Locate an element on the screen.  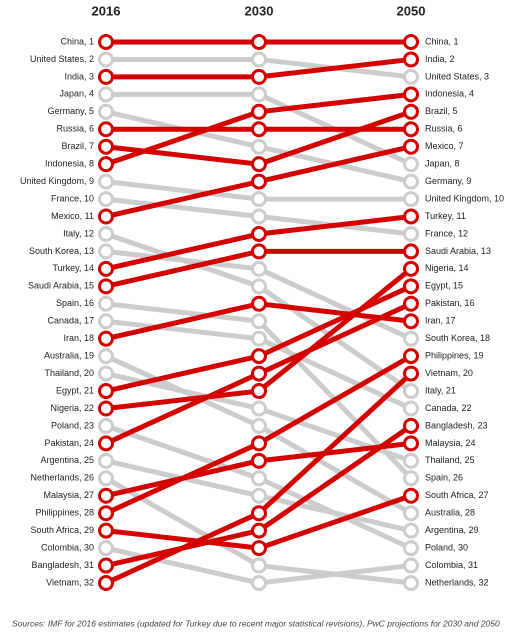
left-label: Vietnam, 32 is located at coordinates (70, 582).